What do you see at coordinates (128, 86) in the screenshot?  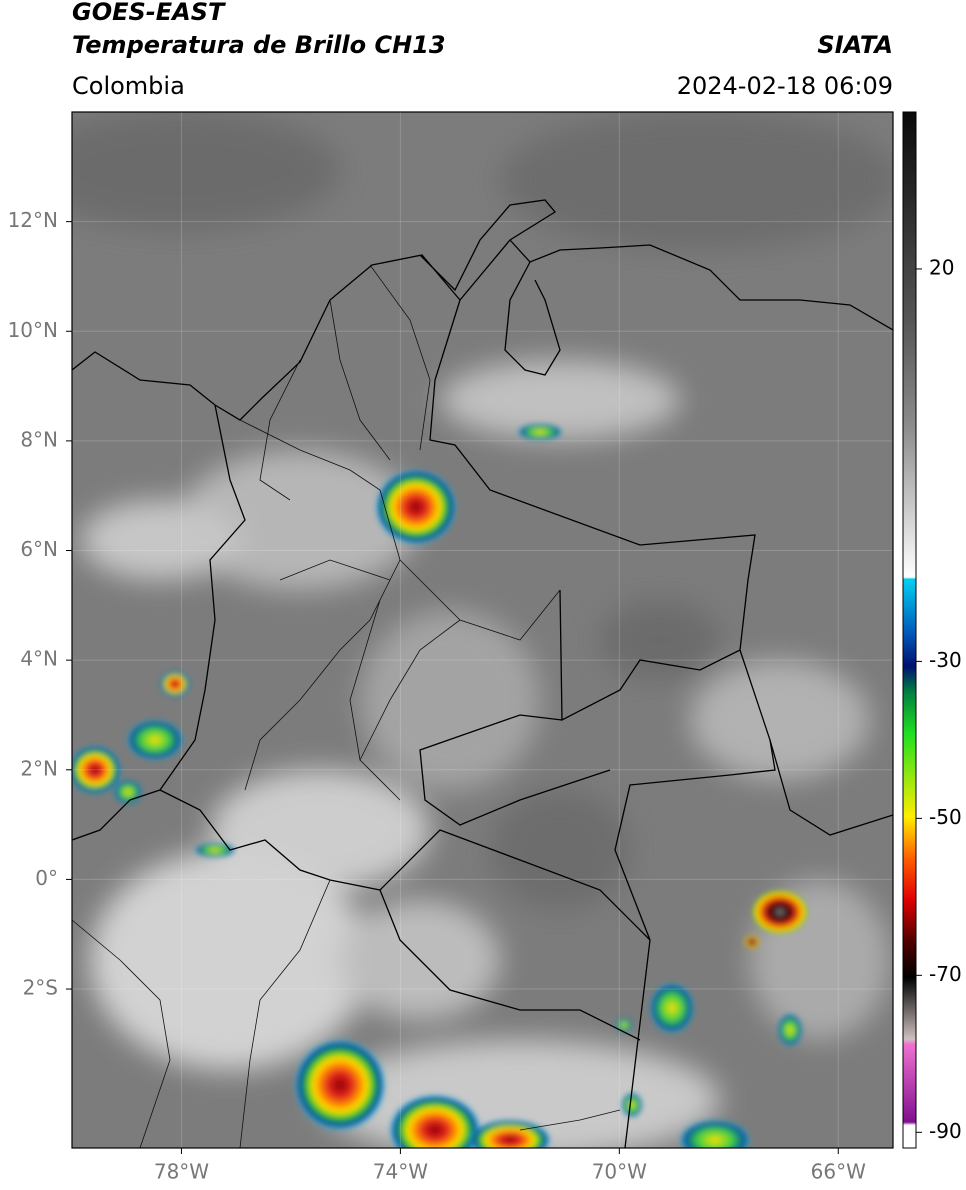 I see `region: Colombia` at bounding box center [128, 86].